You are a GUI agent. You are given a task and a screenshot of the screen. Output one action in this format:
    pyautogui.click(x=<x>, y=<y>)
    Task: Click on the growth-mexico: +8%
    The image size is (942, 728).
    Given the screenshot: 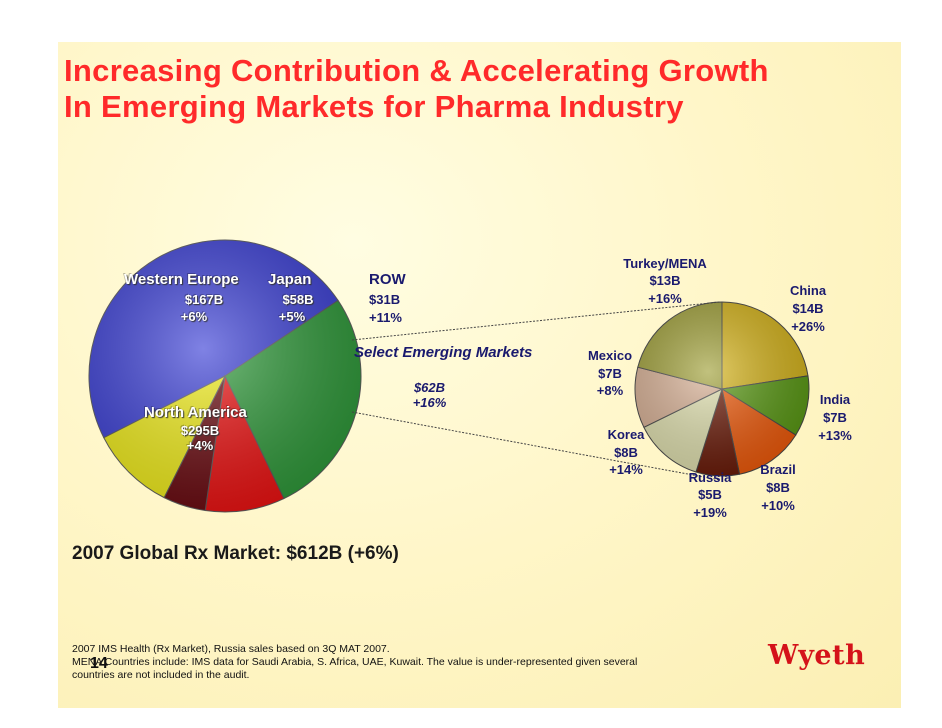 What is the action you would take?
    pyautogui.click(x=610, y=390)
    